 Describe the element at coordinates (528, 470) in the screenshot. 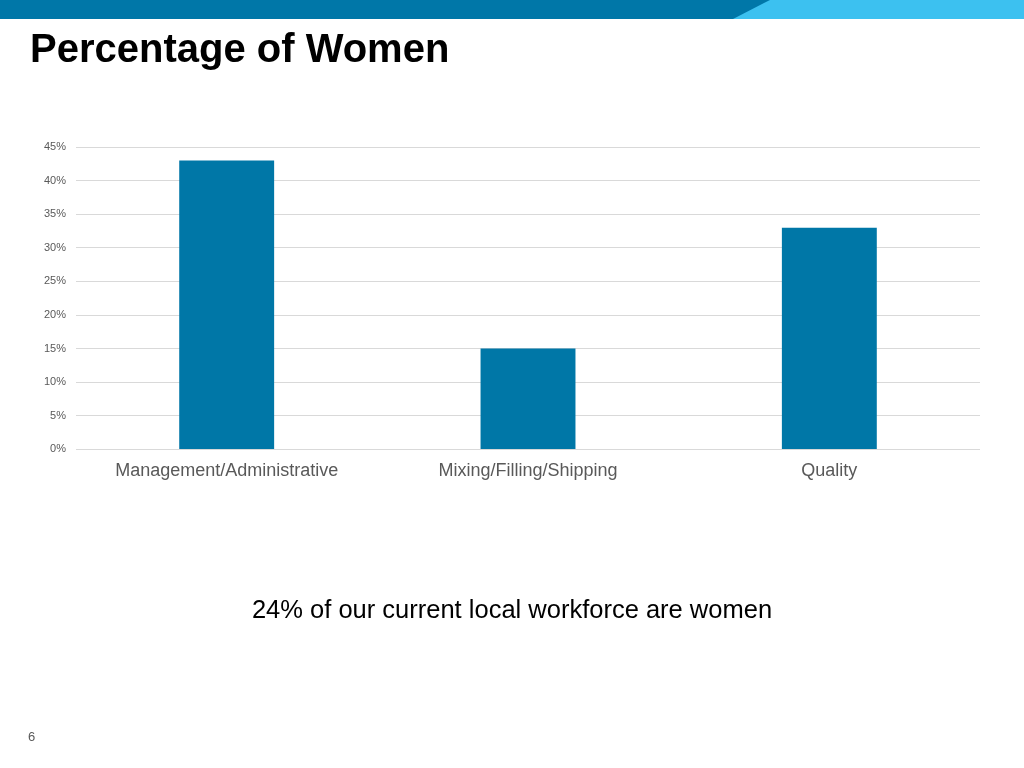

I see `x-tick-label: Mixing/Filling/Shipping` at that location.